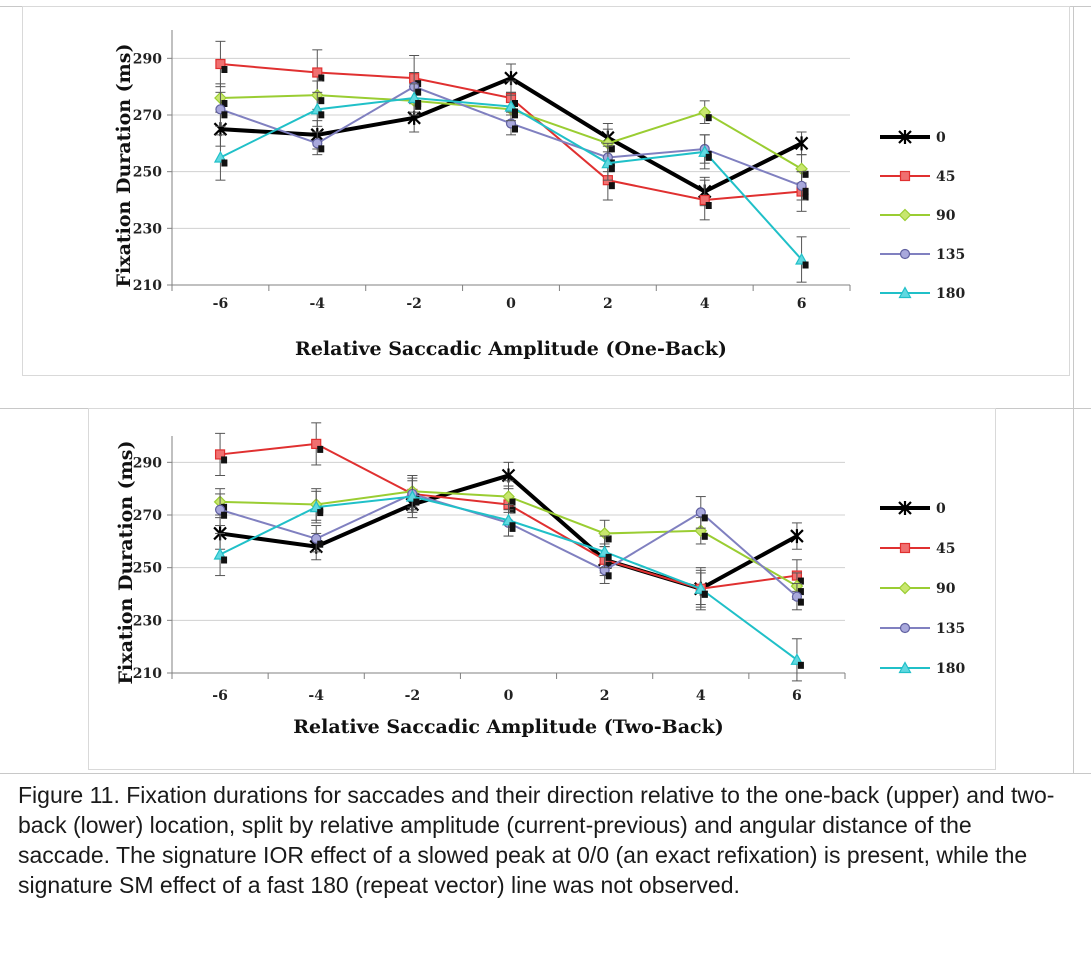 Image resolution: width=1091 pixels, height=979 pixels. I want to click on legend-label: 180, so click(950, 669).